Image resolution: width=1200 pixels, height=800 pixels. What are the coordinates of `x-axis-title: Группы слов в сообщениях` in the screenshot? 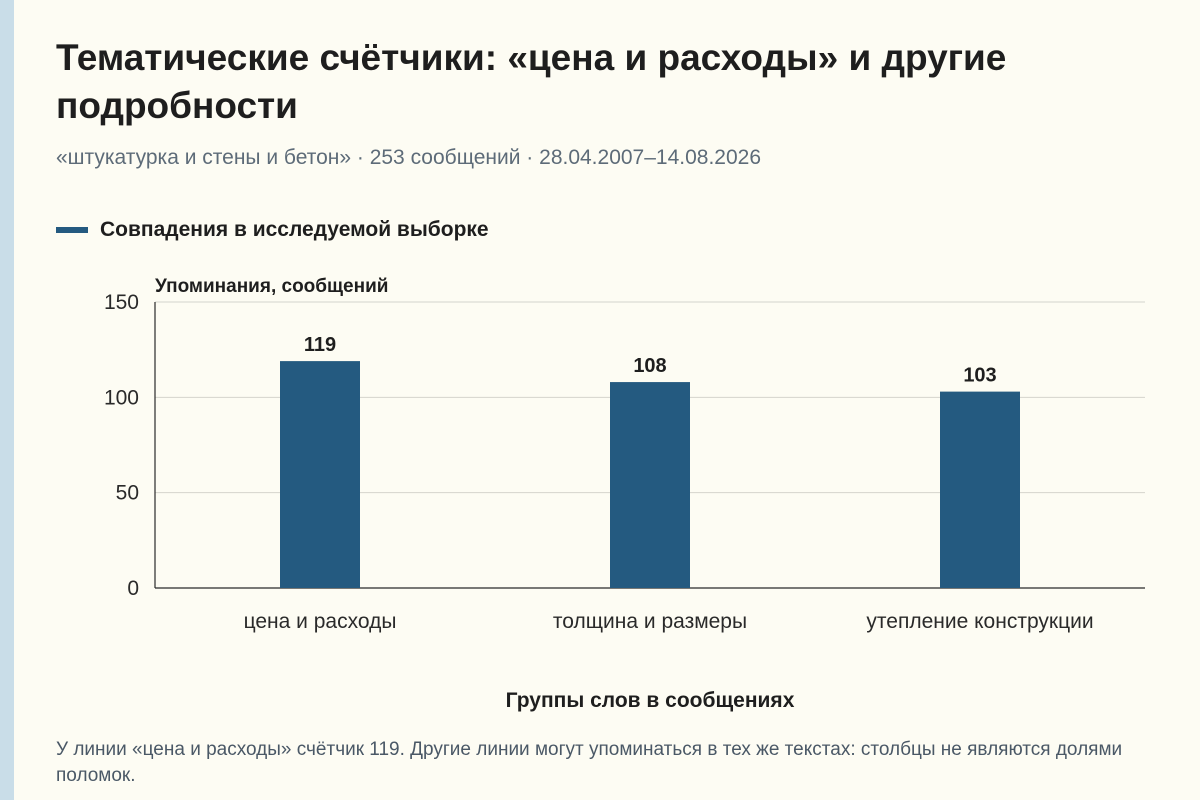 It's located at (650, 700).